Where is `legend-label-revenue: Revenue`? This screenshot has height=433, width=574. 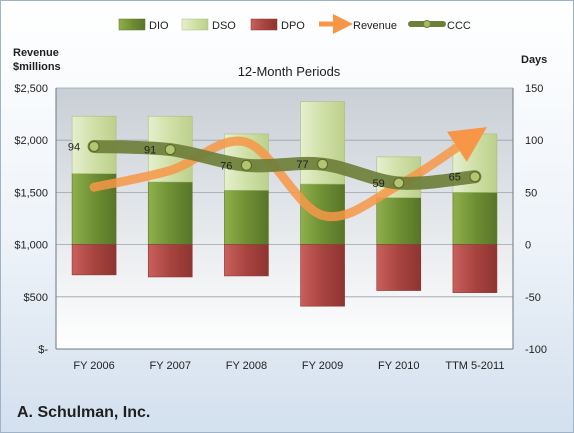 legend-label-revenue: Revenue is located at coordinates (375, 26).